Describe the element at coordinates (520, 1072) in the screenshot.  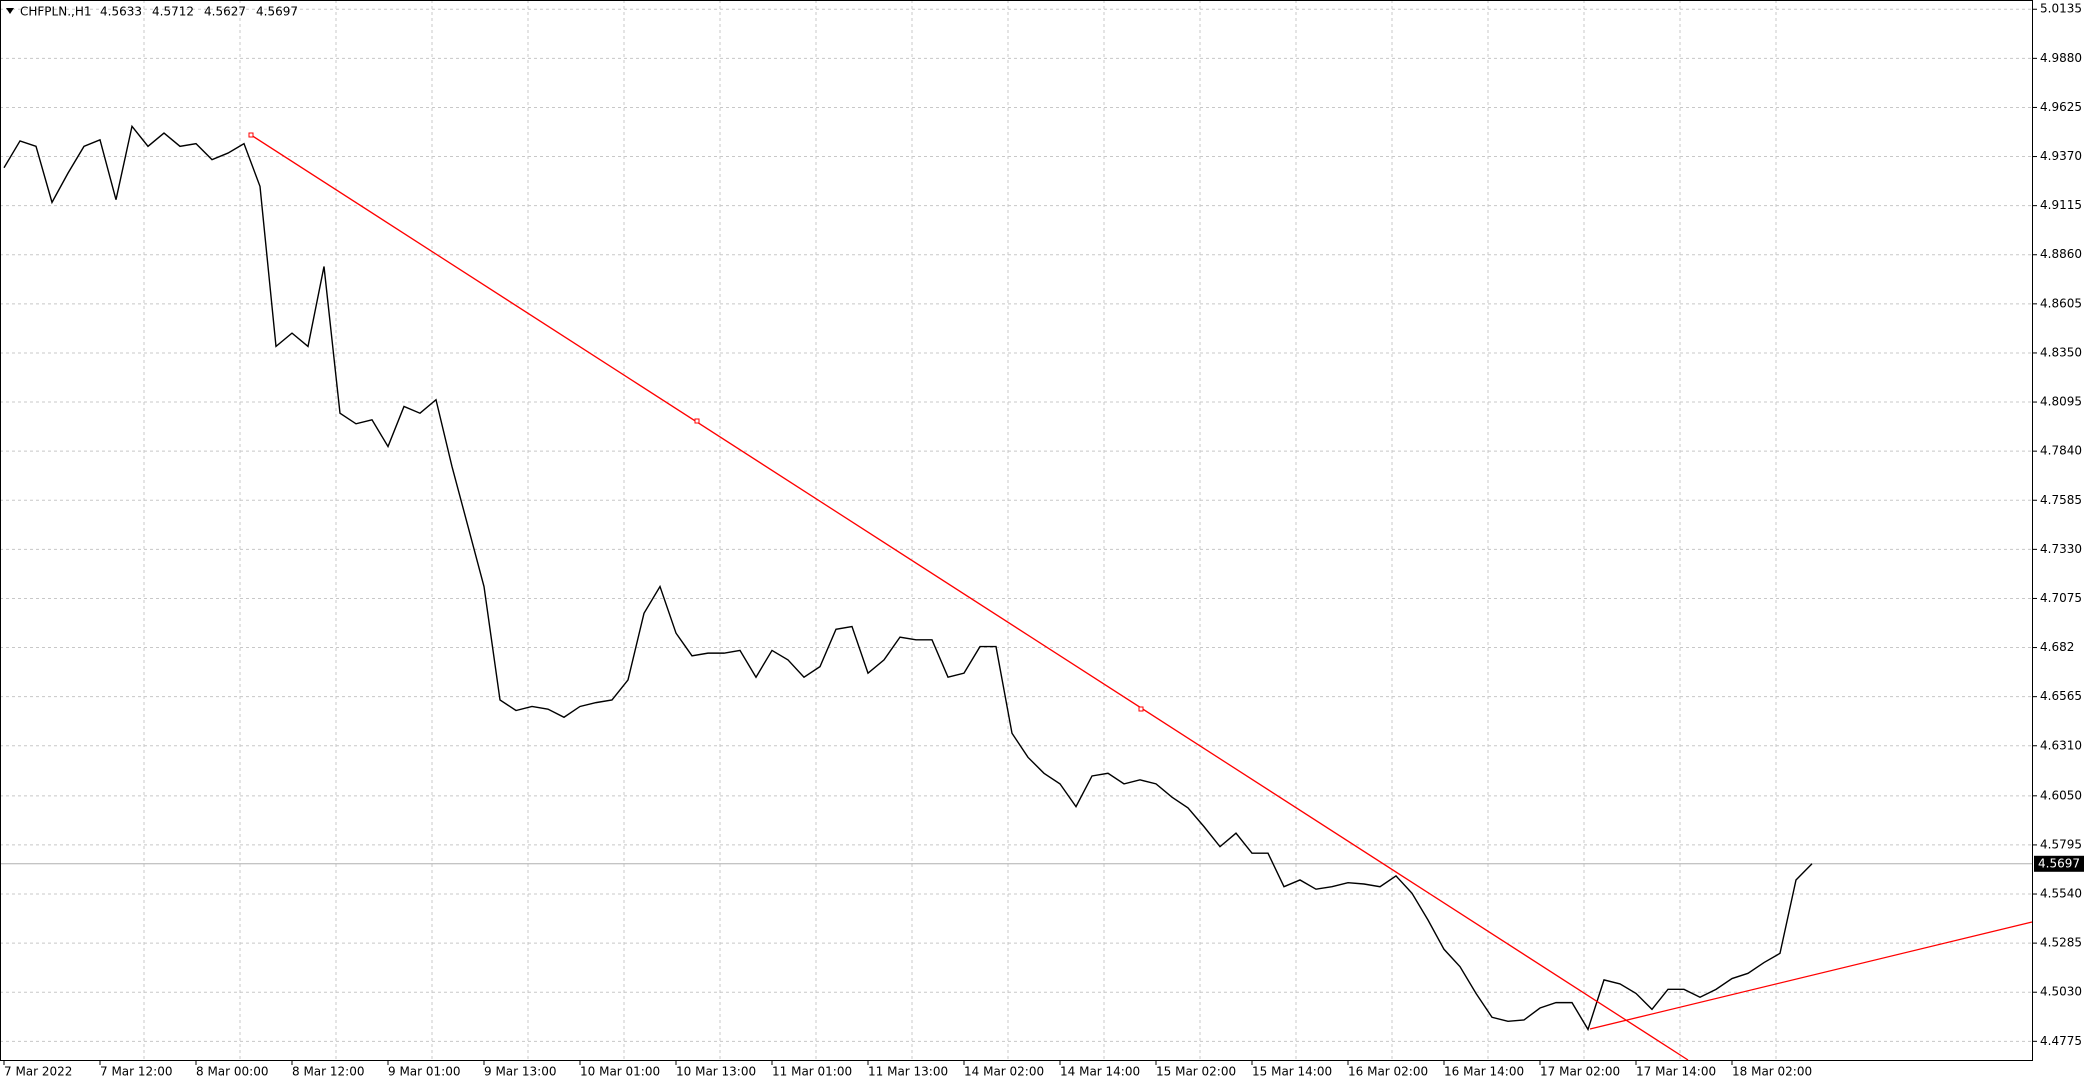
I see `x-tick-label: 9 Mar 13:00` at that location.